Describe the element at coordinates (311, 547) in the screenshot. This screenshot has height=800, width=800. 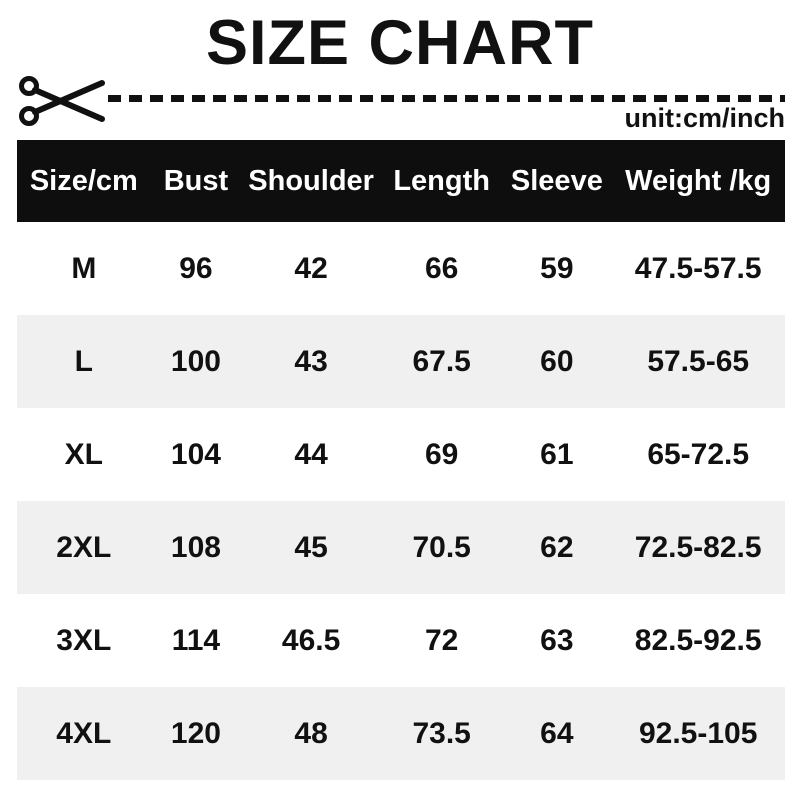
I see `value-cell: 45` at that location.